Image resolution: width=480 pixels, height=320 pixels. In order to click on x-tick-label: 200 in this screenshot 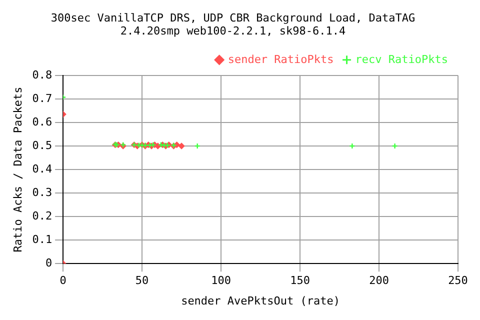, I will do `click(379, 281)`.